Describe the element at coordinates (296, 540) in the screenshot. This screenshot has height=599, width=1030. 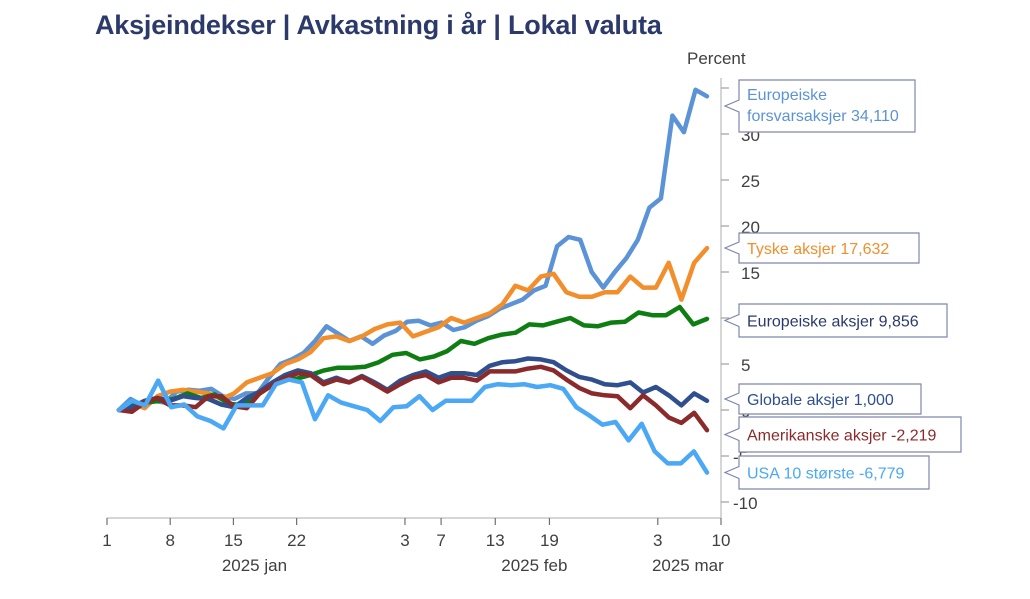
I see `x-tick-label: 22` at that location.